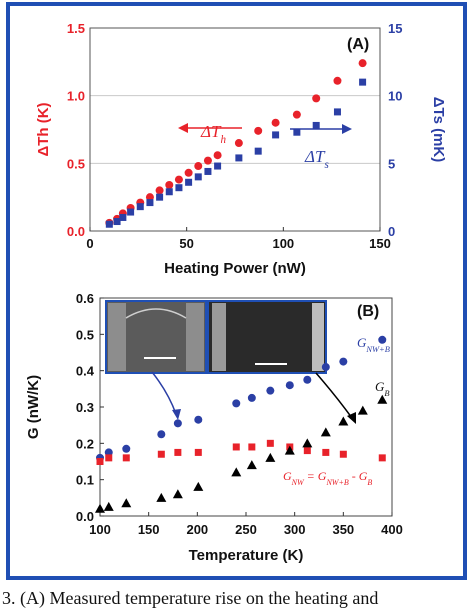 The width and height of the screenshot is (474, 609). What do you see at coordinates (392, 529) in the screenshot?
I see `x-tick-label-b: 400` at bounding box center [392, 529].